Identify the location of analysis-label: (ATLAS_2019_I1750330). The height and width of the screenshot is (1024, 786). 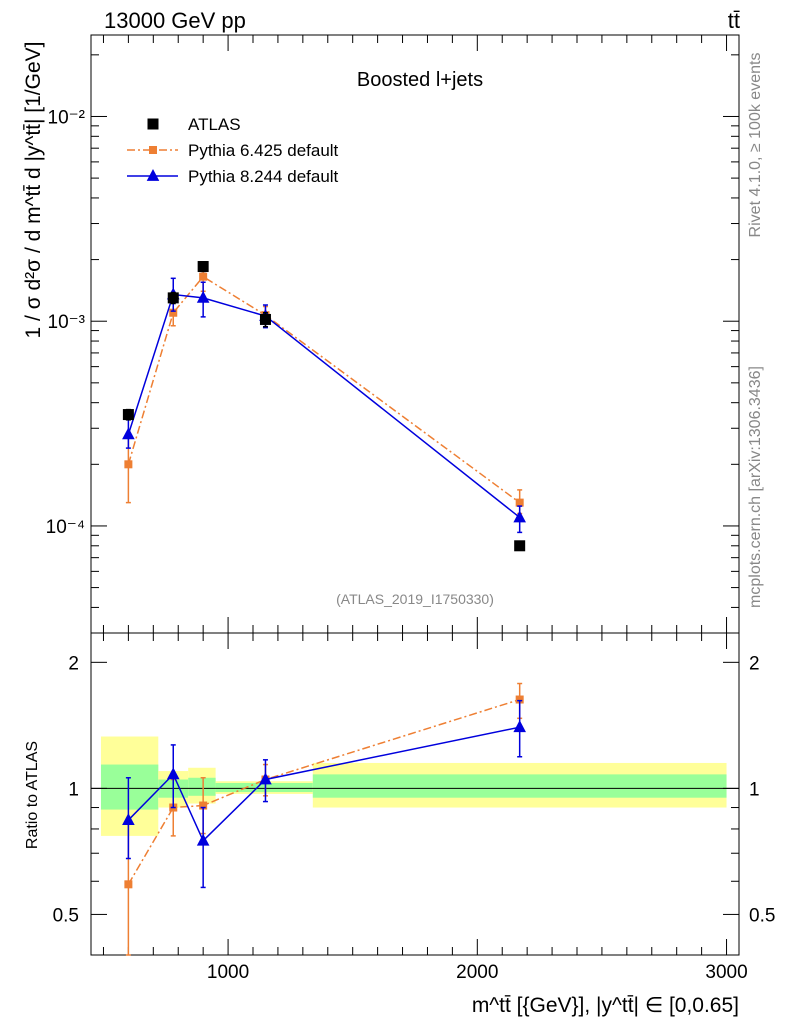
(415, 599).